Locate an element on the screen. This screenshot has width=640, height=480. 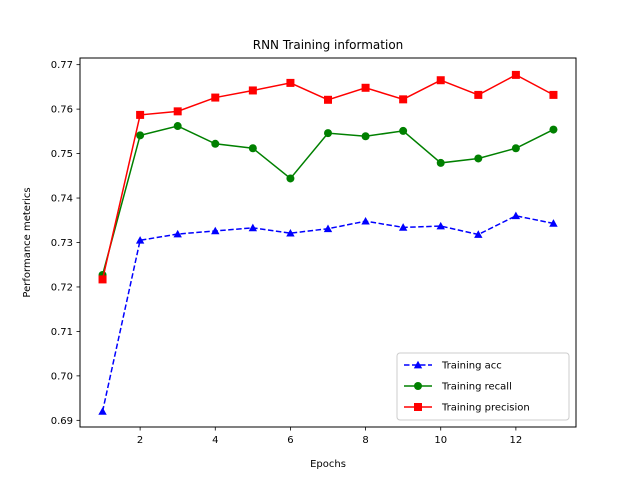
y-tick-label: 0.70 is located at coordinates (62, 376).